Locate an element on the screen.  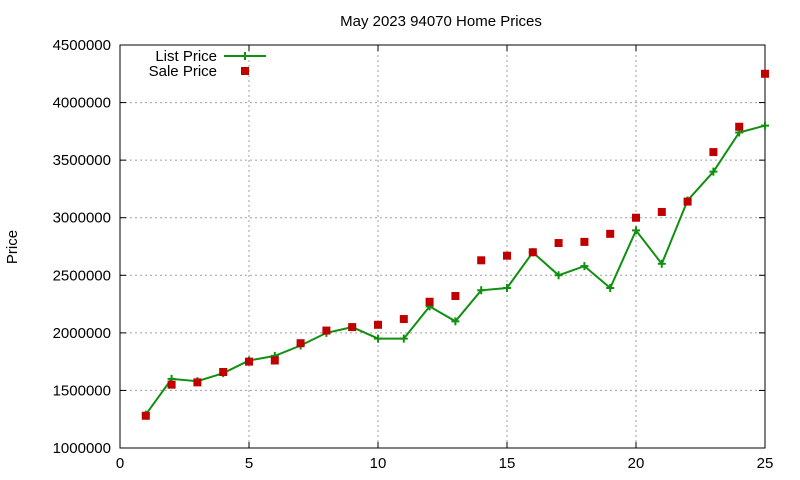
x-tick-label: 0 is located at coordinates (120, 463).